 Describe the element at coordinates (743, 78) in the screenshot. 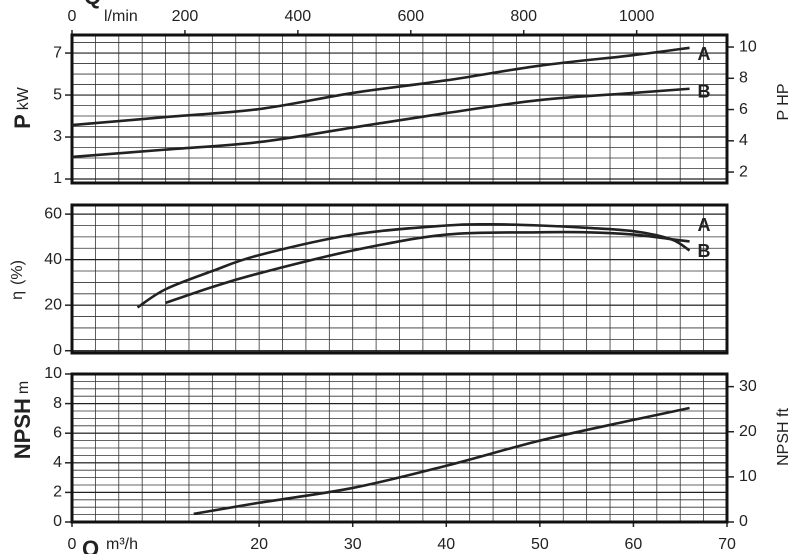

I see `y2-tick-label: 8` at that location.